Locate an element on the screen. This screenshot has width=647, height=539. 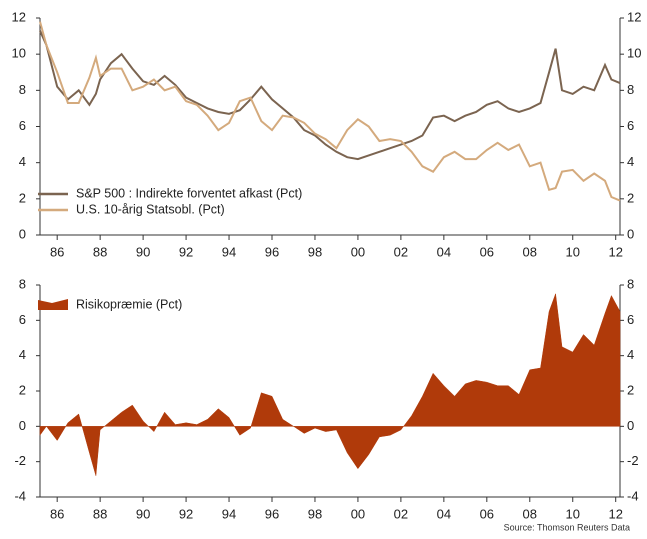
y-tick-label: -2 is located at coordinates (20, 460).